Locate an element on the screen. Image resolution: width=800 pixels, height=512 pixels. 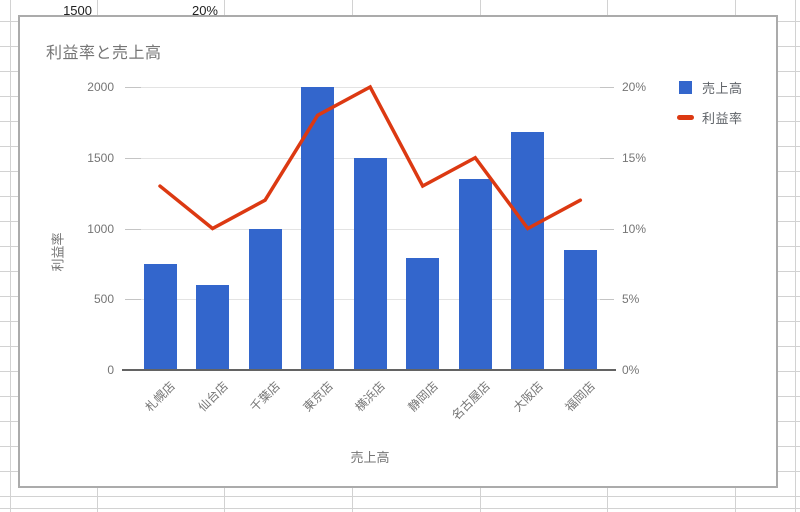
right-axis-tick-20%: 20% is located at coordinates (634, 87).